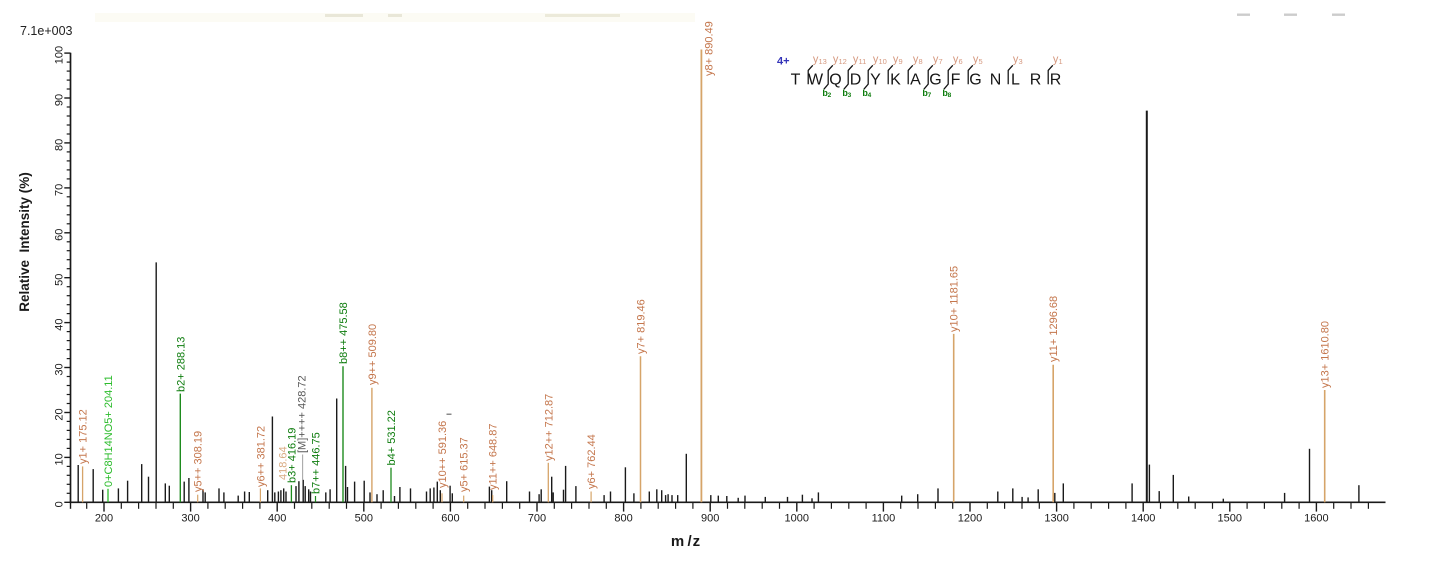 The image size is (1436, 562). What do you see at coordinates (317, 463) in the screenshot?
I see `svg-text: b7++ 446.75` at bounding box center [317, 463].